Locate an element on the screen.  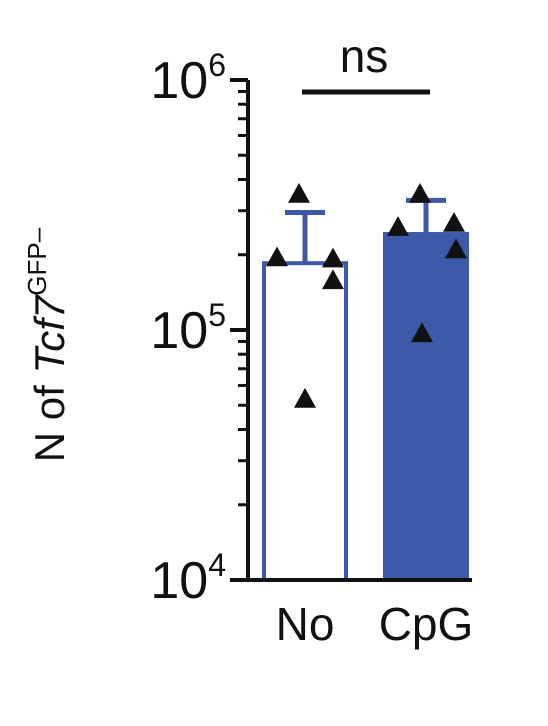
y-axis-label-superscript: GFP– is located at coordinates (37, 261).